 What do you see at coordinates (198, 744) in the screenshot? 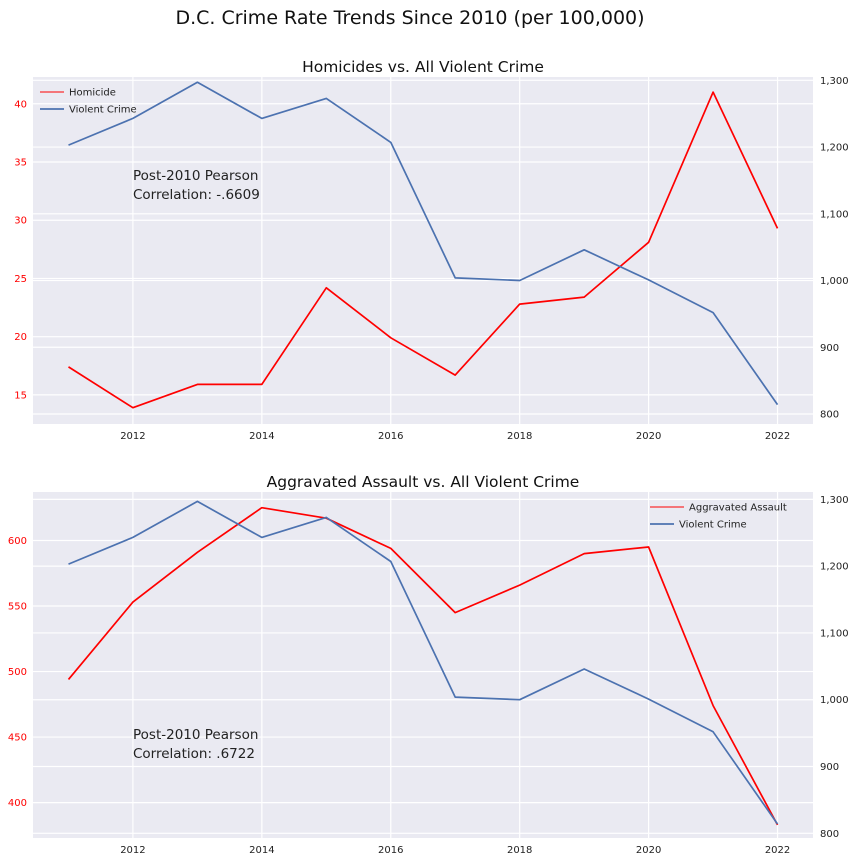
I see `correlation-annotation: Post-2010 Pearson Correlation: .6722` at bounding box center [198, 744].